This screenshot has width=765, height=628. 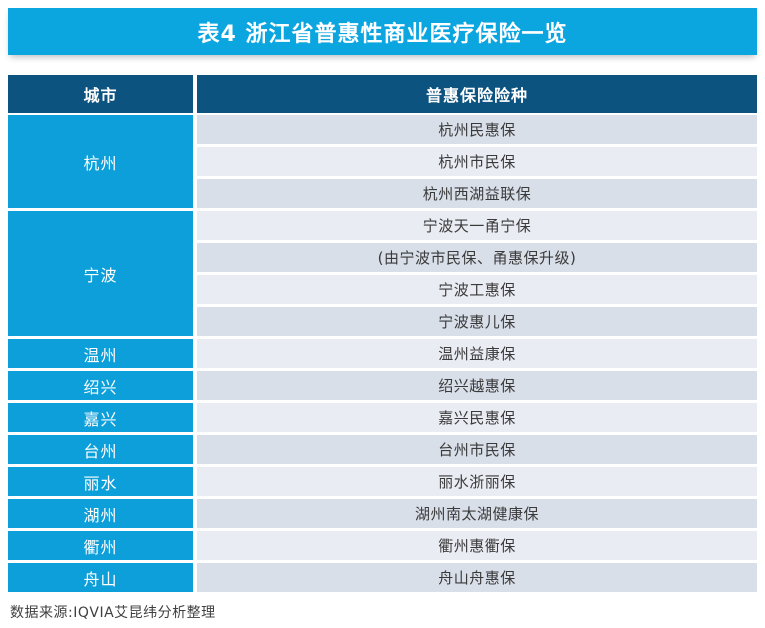 I want to click on product-list: 丽水浙丽保, so click(x=477, y=481).